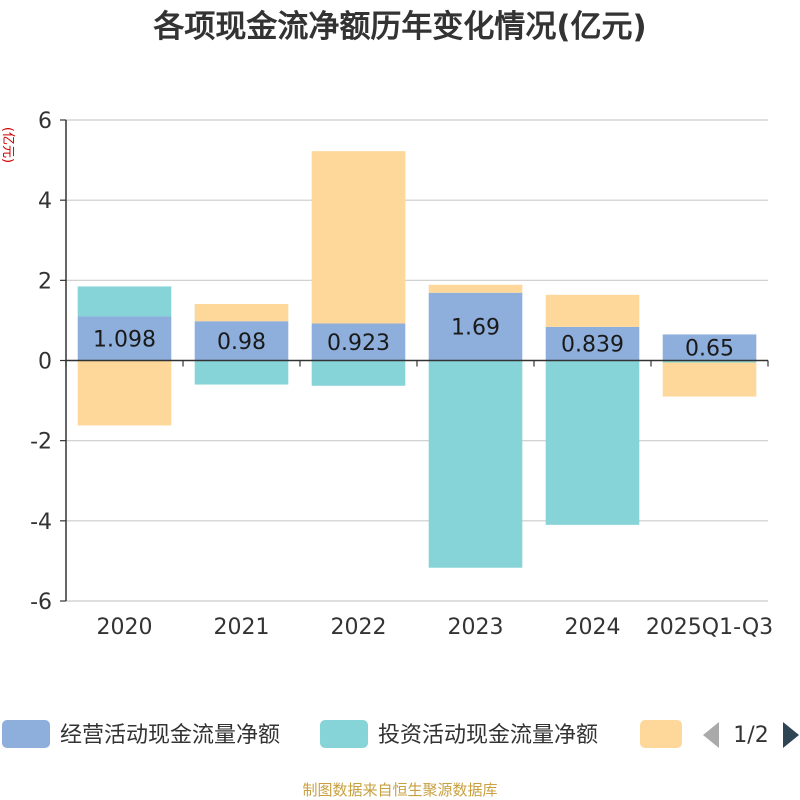  I want to click on bar-value-label: 0.923, so click(358, 343).